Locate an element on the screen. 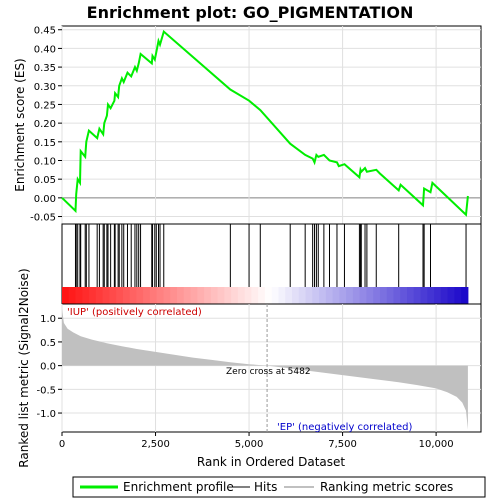 The height and width of the screenshot is (504, 500). es-tick-label: 0.20 is located at coordinates (45, 124).